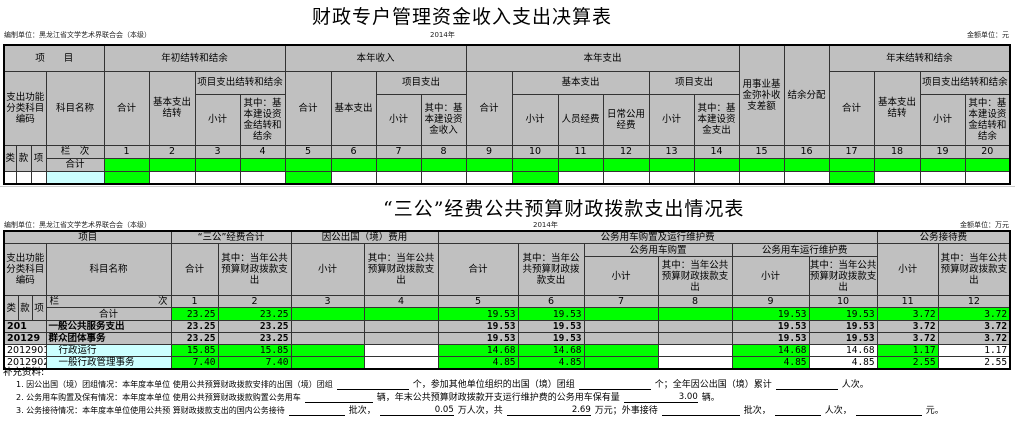 This screenshot has width=1015, height=440. I want to click on blank-kuan, so click(23, 177).